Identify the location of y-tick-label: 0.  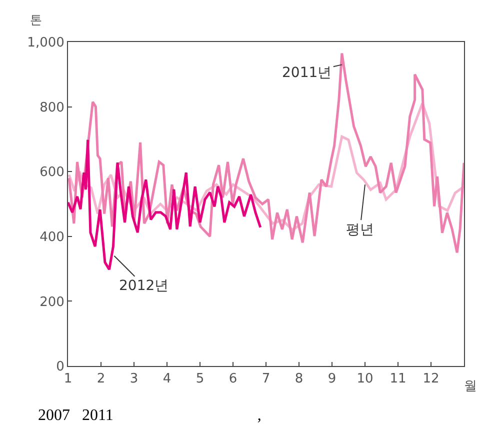
(60, 367).